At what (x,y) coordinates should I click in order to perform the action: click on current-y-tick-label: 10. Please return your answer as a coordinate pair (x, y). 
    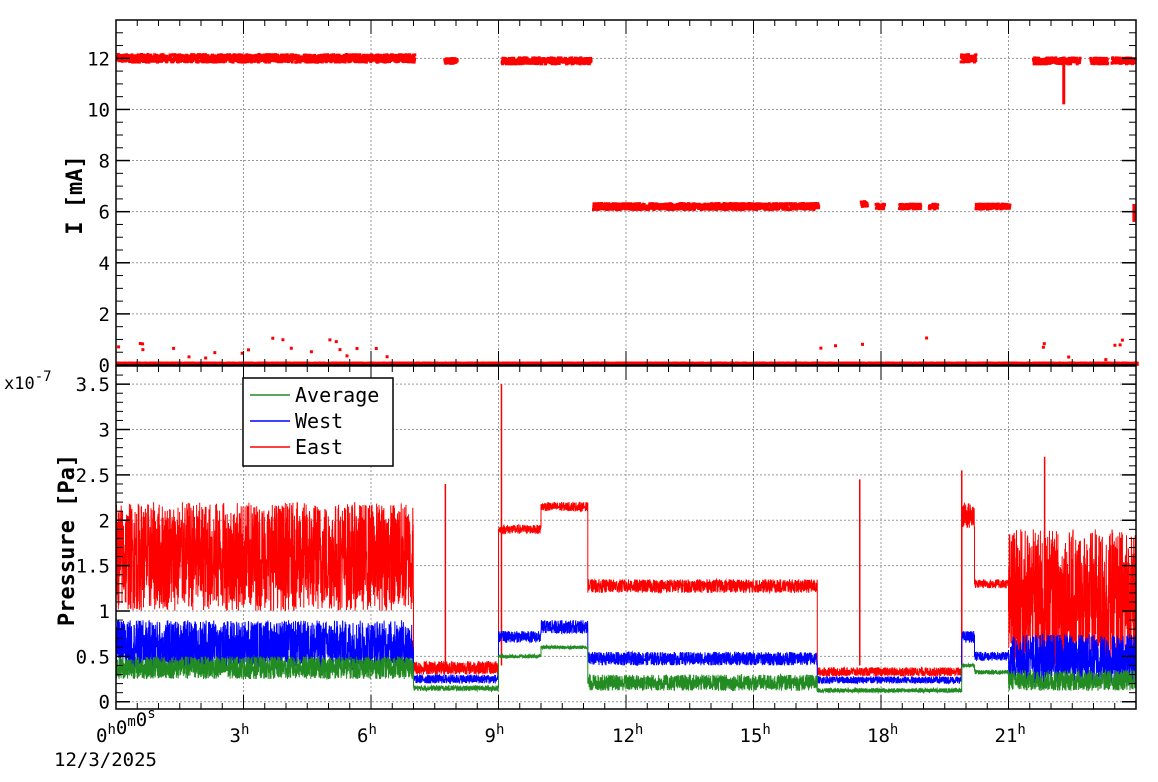
    Looking at the image, I should click on (98, 110).